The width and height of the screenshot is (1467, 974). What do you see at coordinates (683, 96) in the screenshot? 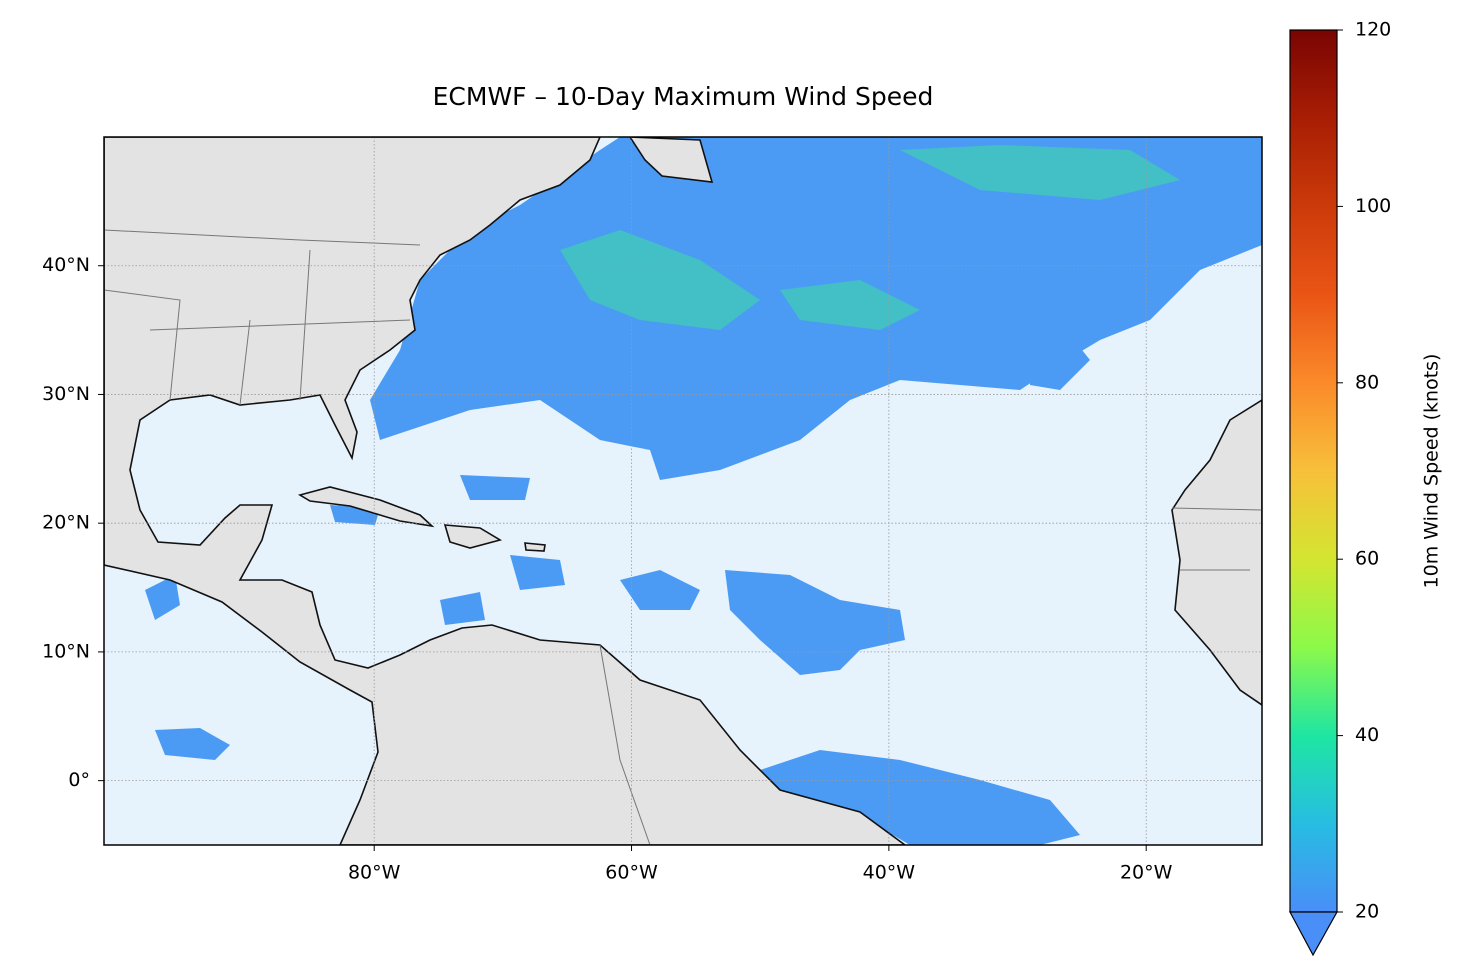
I see `chart-title: ECMWF – 10-Day Maximum Wind Speed` at bounding box center [683, 96].